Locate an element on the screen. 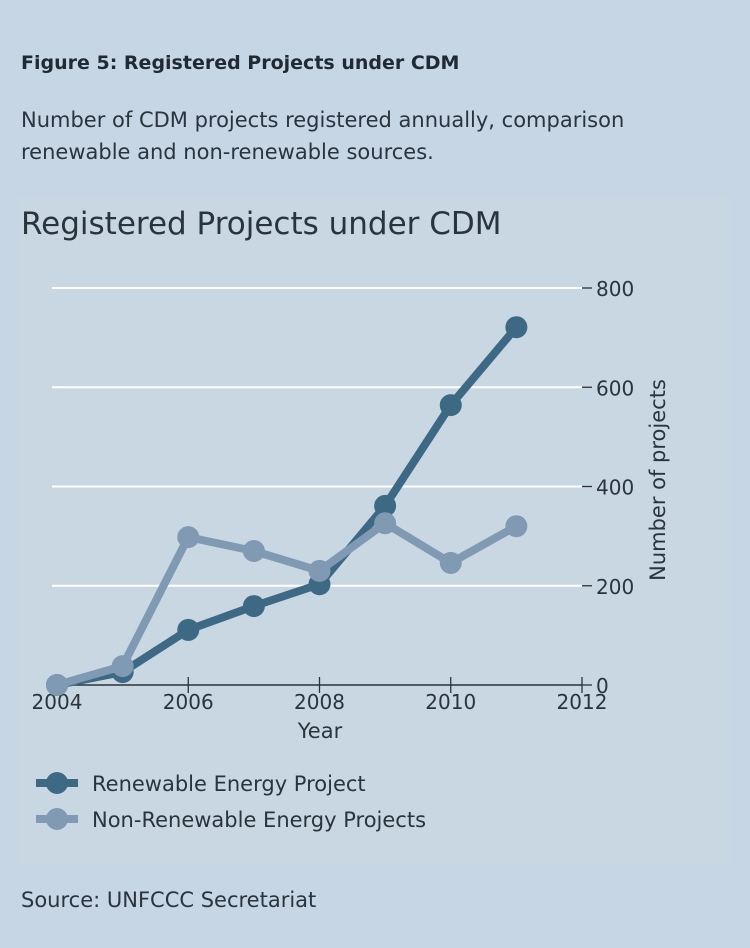 This screenshot has height=948, width=750. y-tick-label: 200 is located at coordinates (615, 587).